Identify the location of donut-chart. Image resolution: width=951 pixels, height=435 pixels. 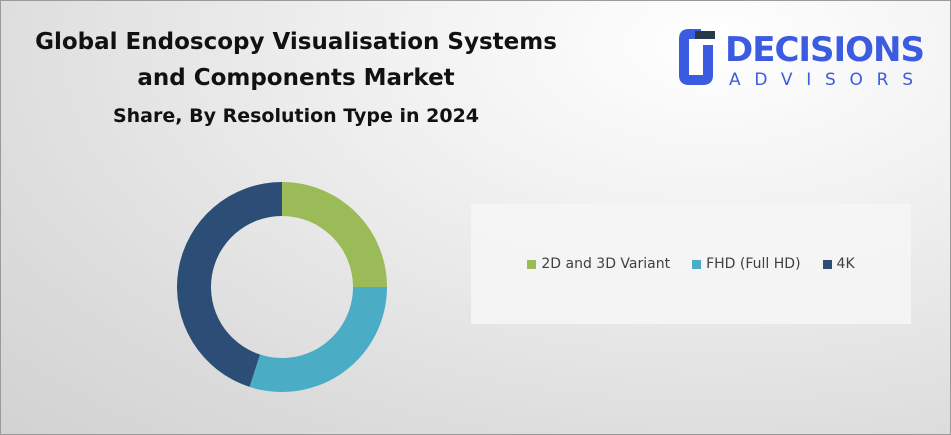
(282, 287).